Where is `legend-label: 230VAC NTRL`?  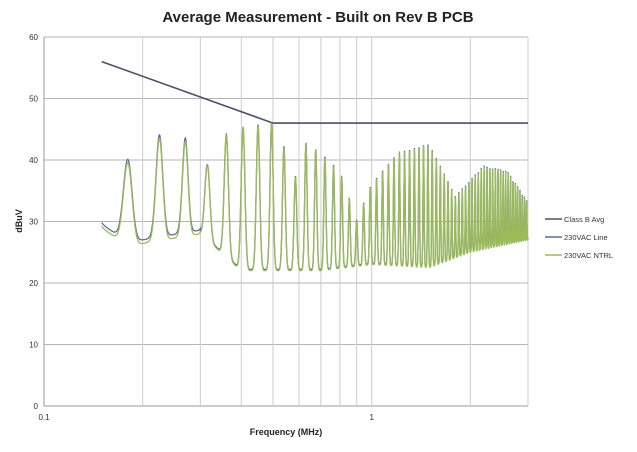 legend-label: 230VAC NTRL is located at coordinates (588, 255).